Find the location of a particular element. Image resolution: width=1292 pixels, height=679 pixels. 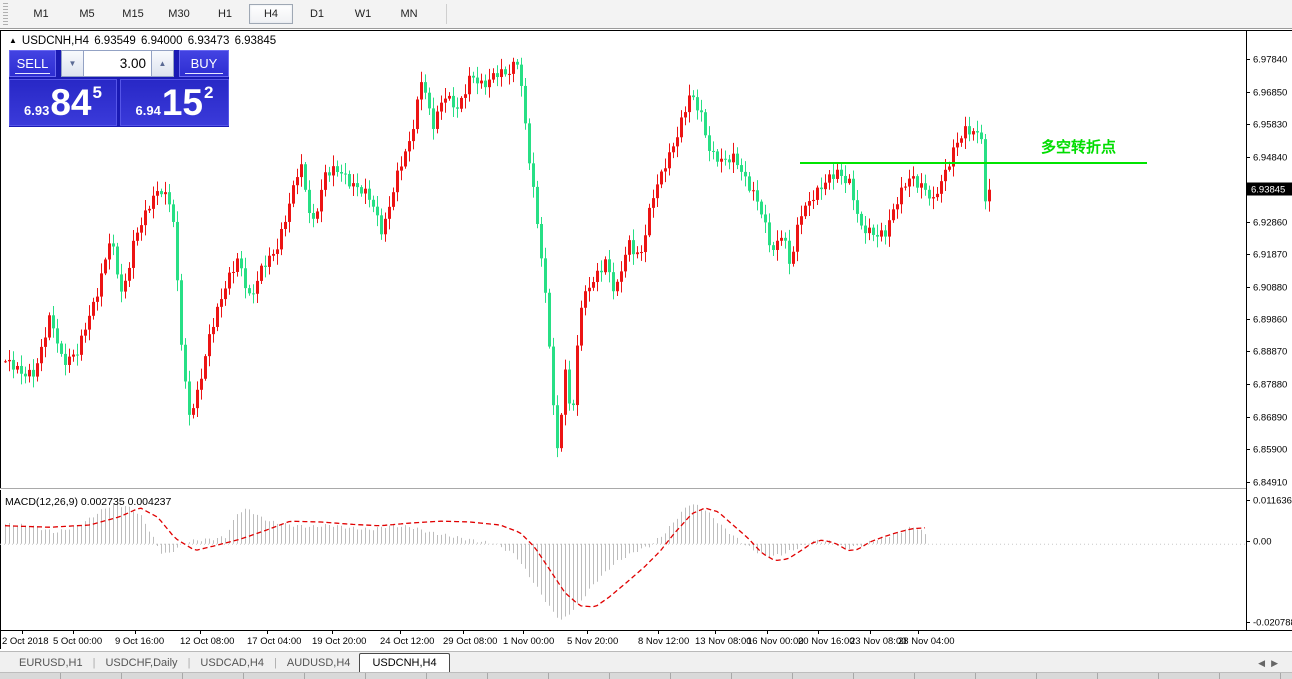

tab-scroll-right-icon: ▶ is located at coordinates (1277, 663).